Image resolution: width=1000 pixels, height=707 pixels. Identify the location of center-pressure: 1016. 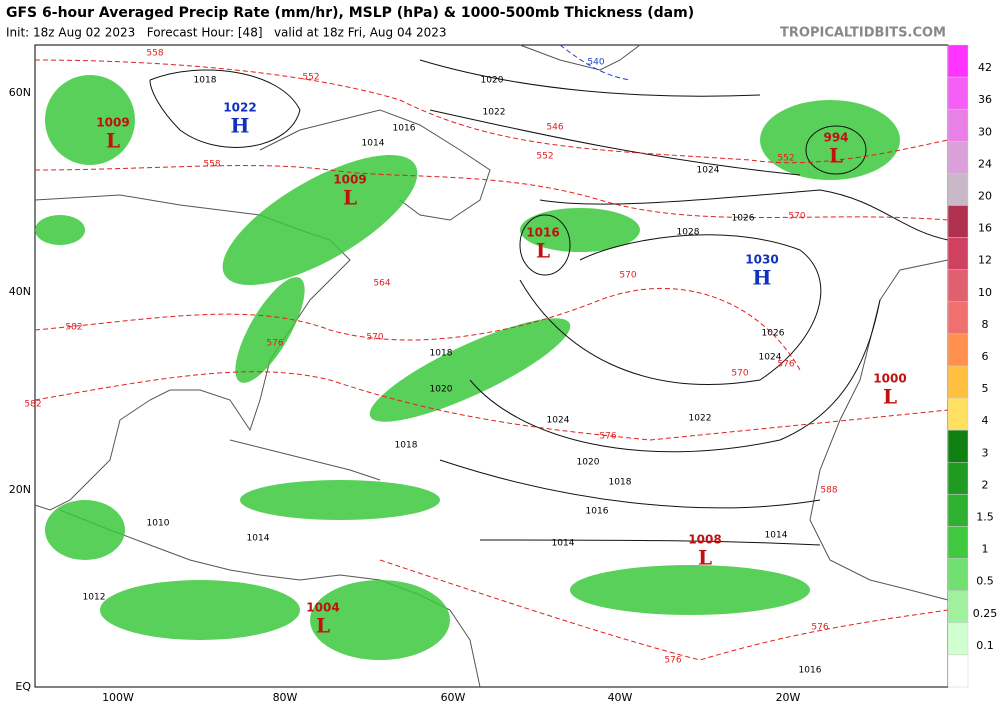
(542, 233).